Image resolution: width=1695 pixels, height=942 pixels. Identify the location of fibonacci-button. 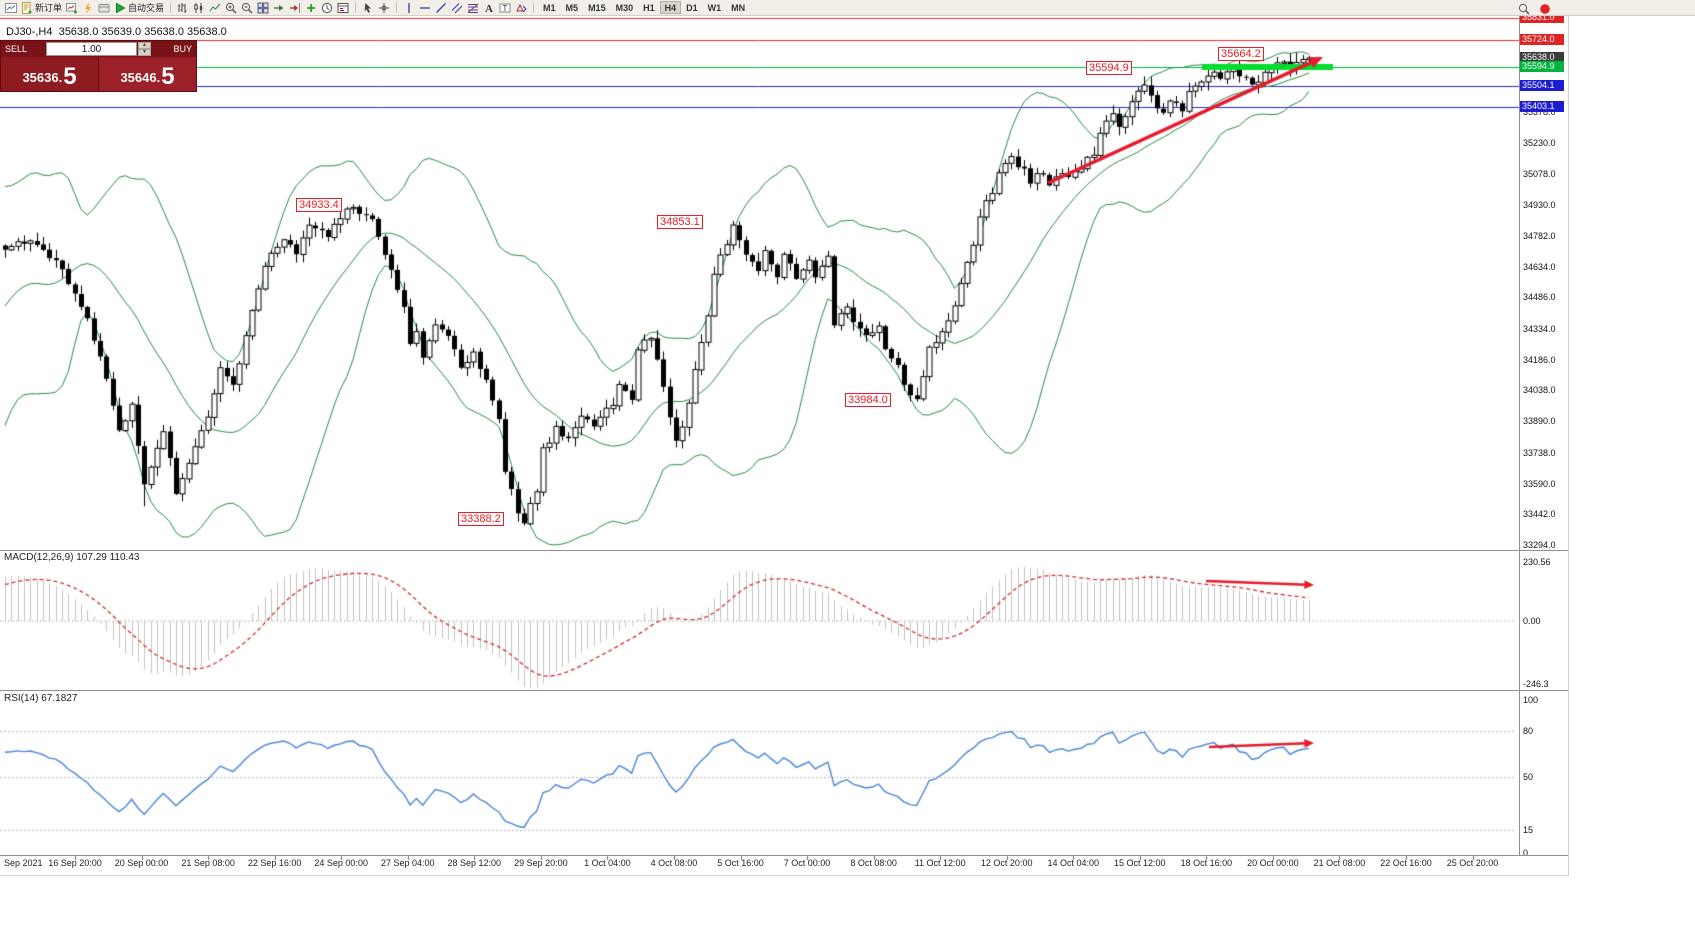
(473, 7).